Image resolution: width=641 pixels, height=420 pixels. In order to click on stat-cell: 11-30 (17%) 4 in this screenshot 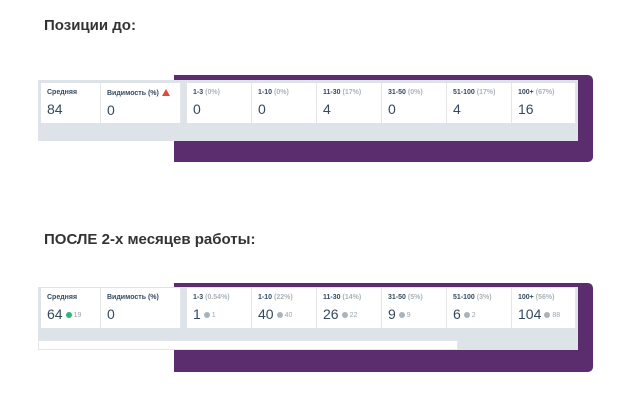, I will do `click(349, 103)`.